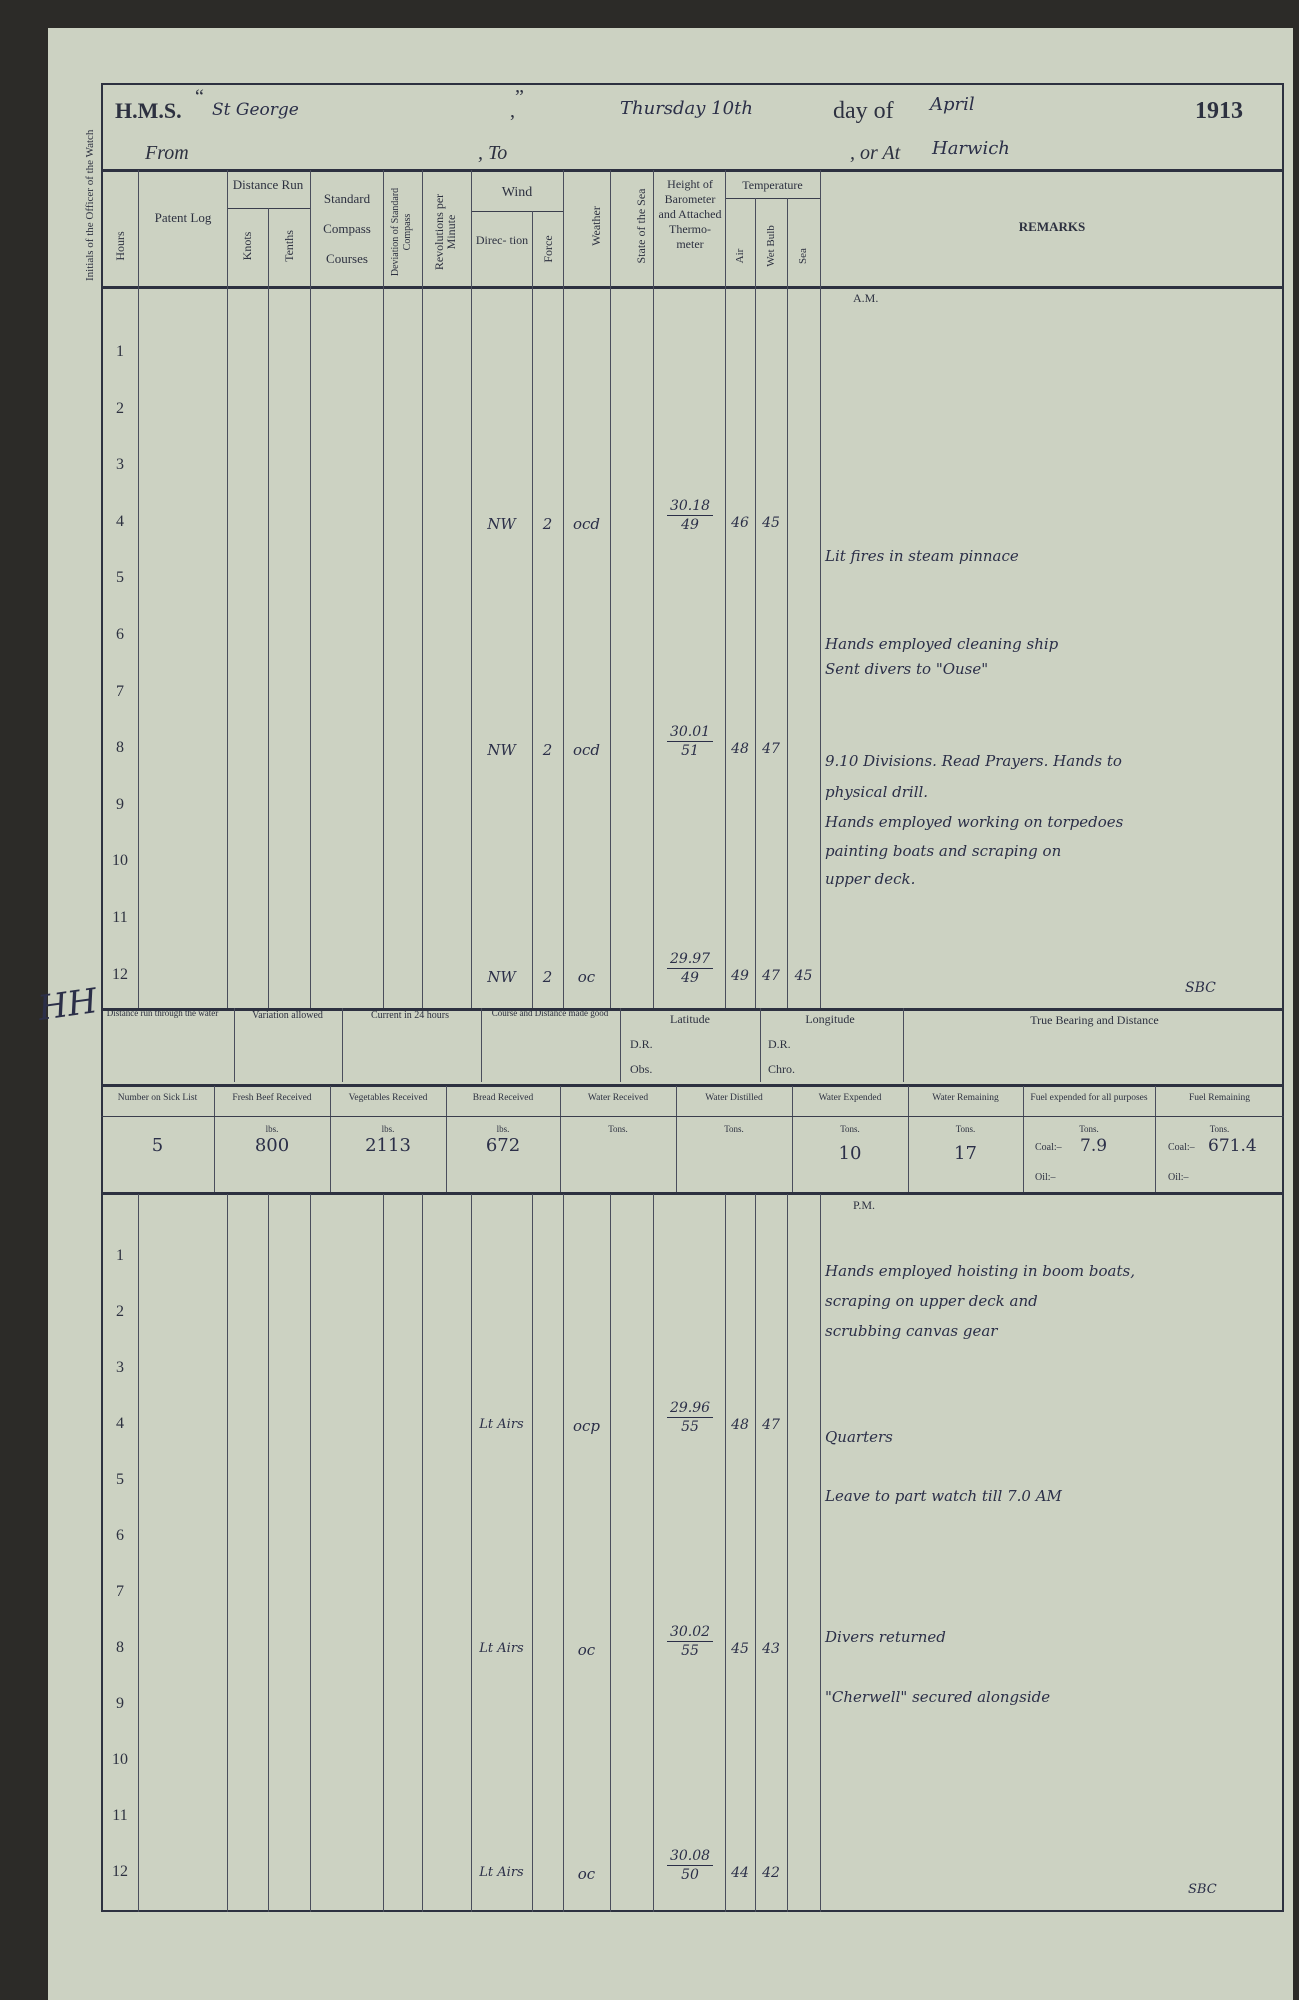 The width and height of the screenshot is (1299, 2000). What do you see at coordinates (401, 232) in the screenshot?
I see `col-deviation: Deviation of Standard Compass` at bounding box center [401, 232].